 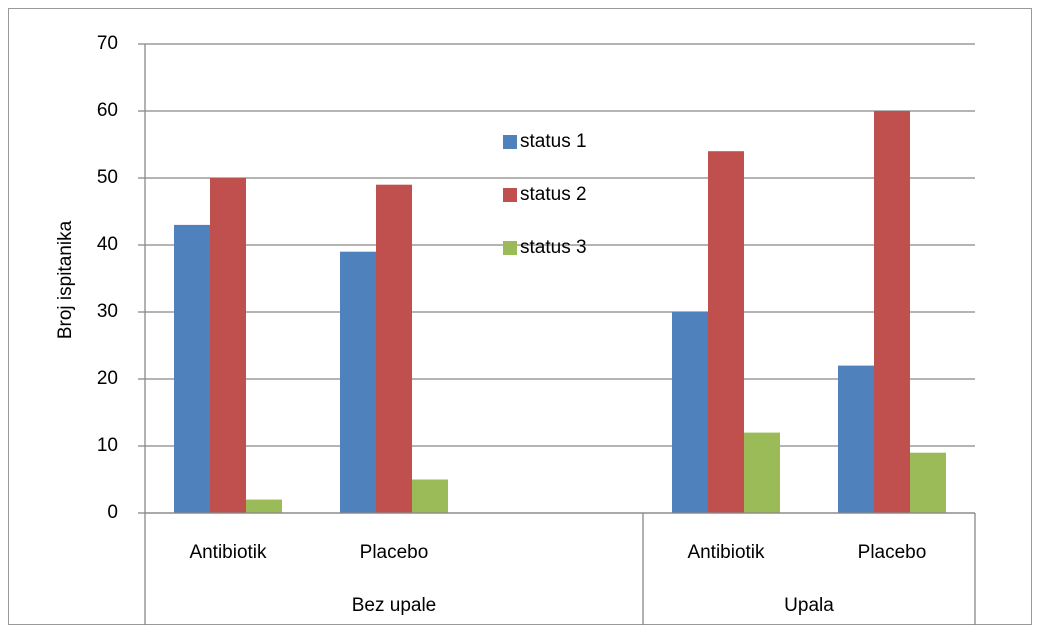 I want to click on y-tick-label: 60, so click(x=107, y=110).